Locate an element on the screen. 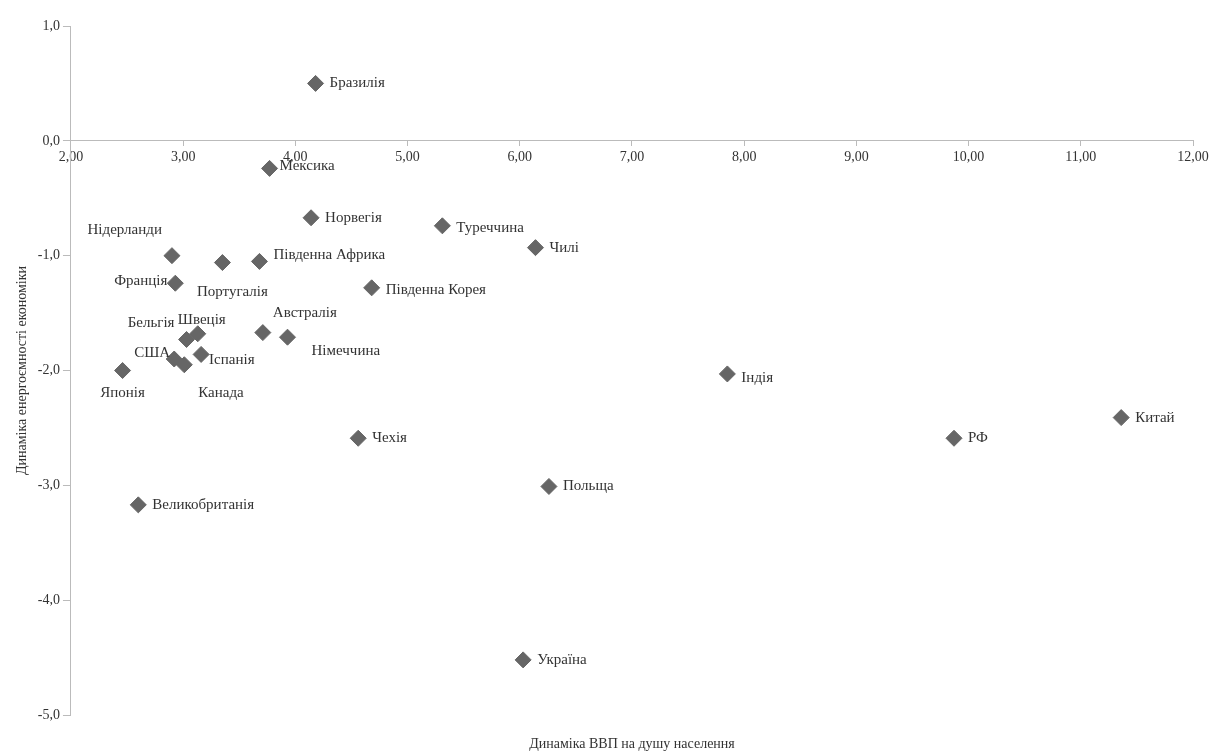  x-tick-label: 6,00 is located at coordinates (520, 156).